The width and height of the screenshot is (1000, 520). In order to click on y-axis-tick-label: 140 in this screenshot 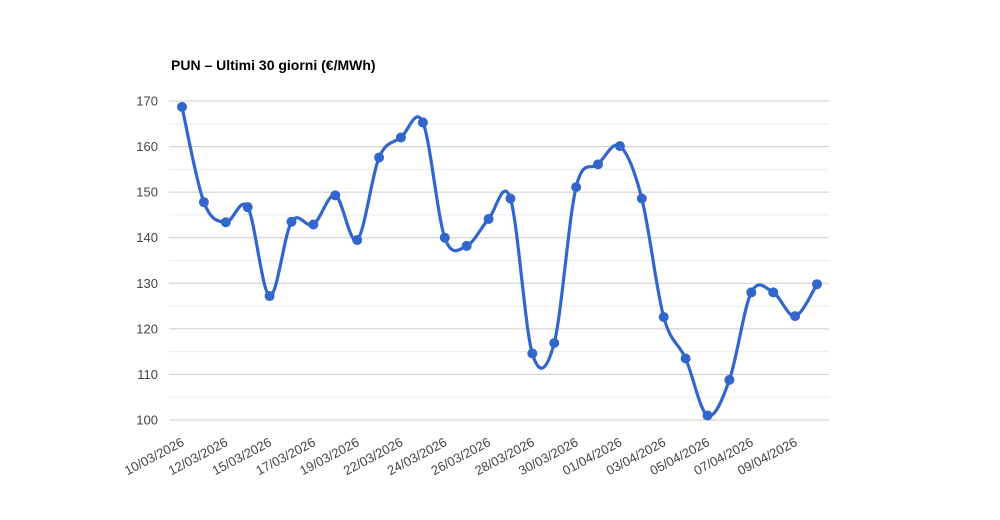, I will do `click(147, 237)`.